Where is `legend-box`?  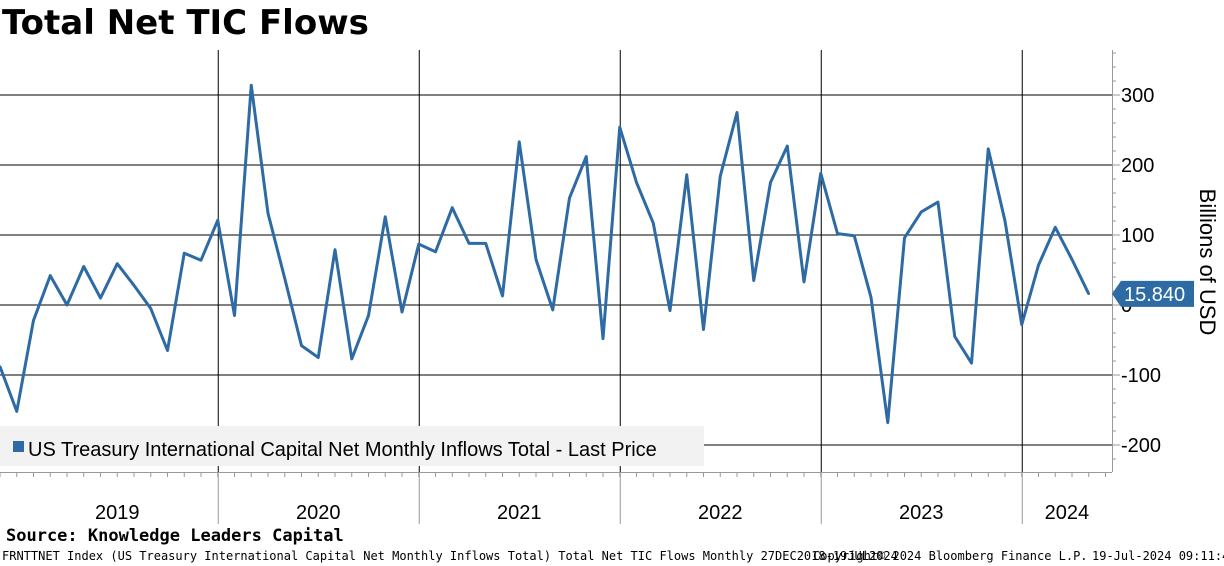
legend-box is located at coordinates (352, 446).